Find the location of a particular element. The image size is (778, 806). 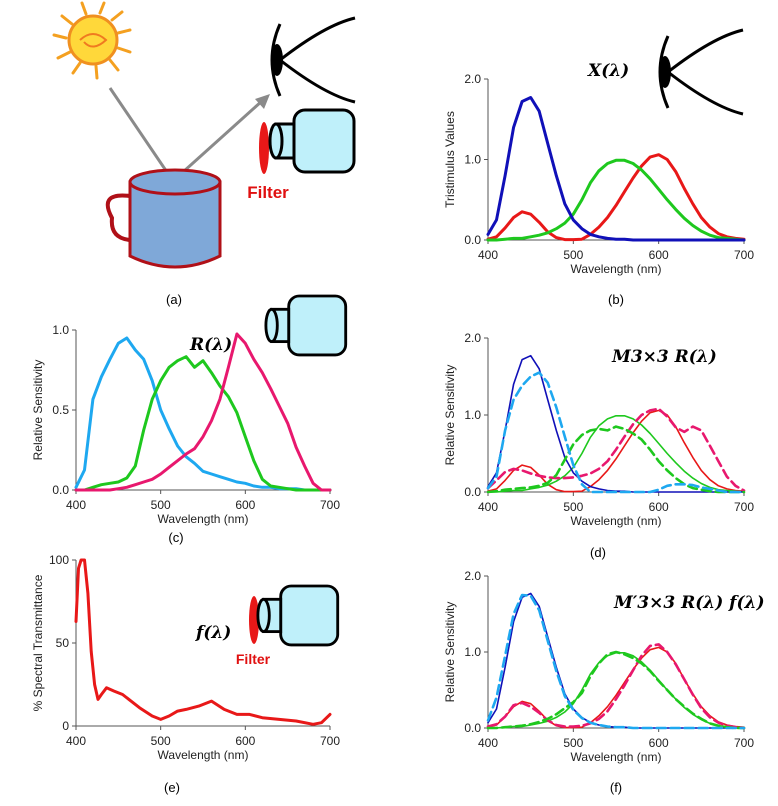

formula-label: f(λ) is located at coordinates (213, 633).